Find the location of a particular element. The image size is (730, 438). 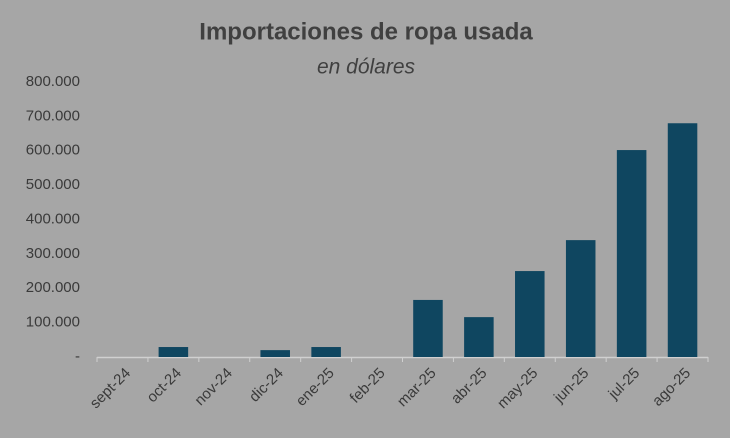

chart-title: Importaciones de ropa usada is located at coordinates (366, 31).